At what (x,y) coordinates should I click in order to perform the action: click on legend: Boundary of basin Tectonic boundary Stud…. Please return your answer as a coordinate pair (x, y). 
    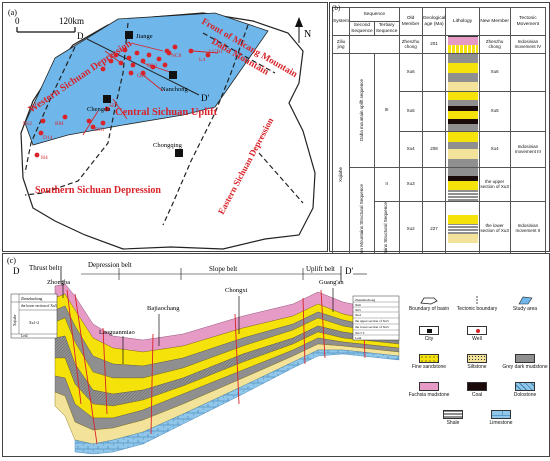
    Looking at the image, I should click on (477, 375).